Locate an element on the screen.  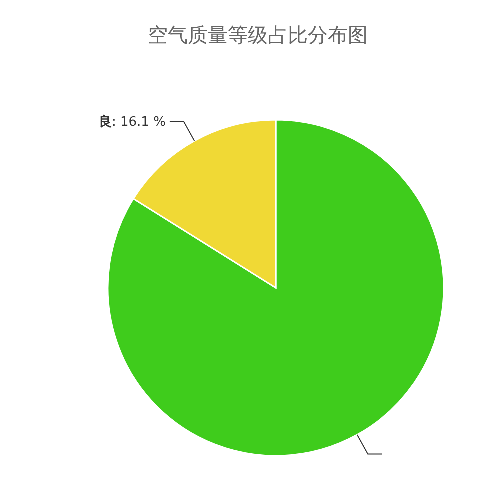
chart-title: 空气质量等级占比分布图 is located at coordinates (258, 35).